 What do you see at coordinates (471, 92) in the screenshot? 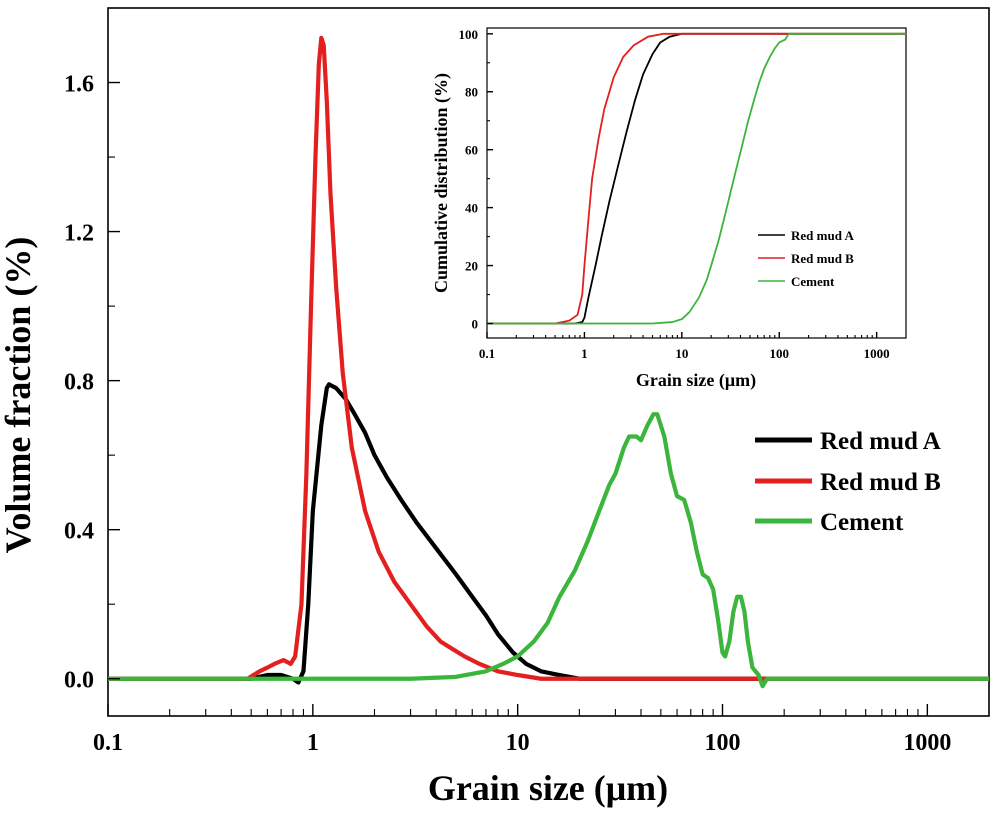
I see `inset-y-tick-label: 80` at bounding box center [471, 92].